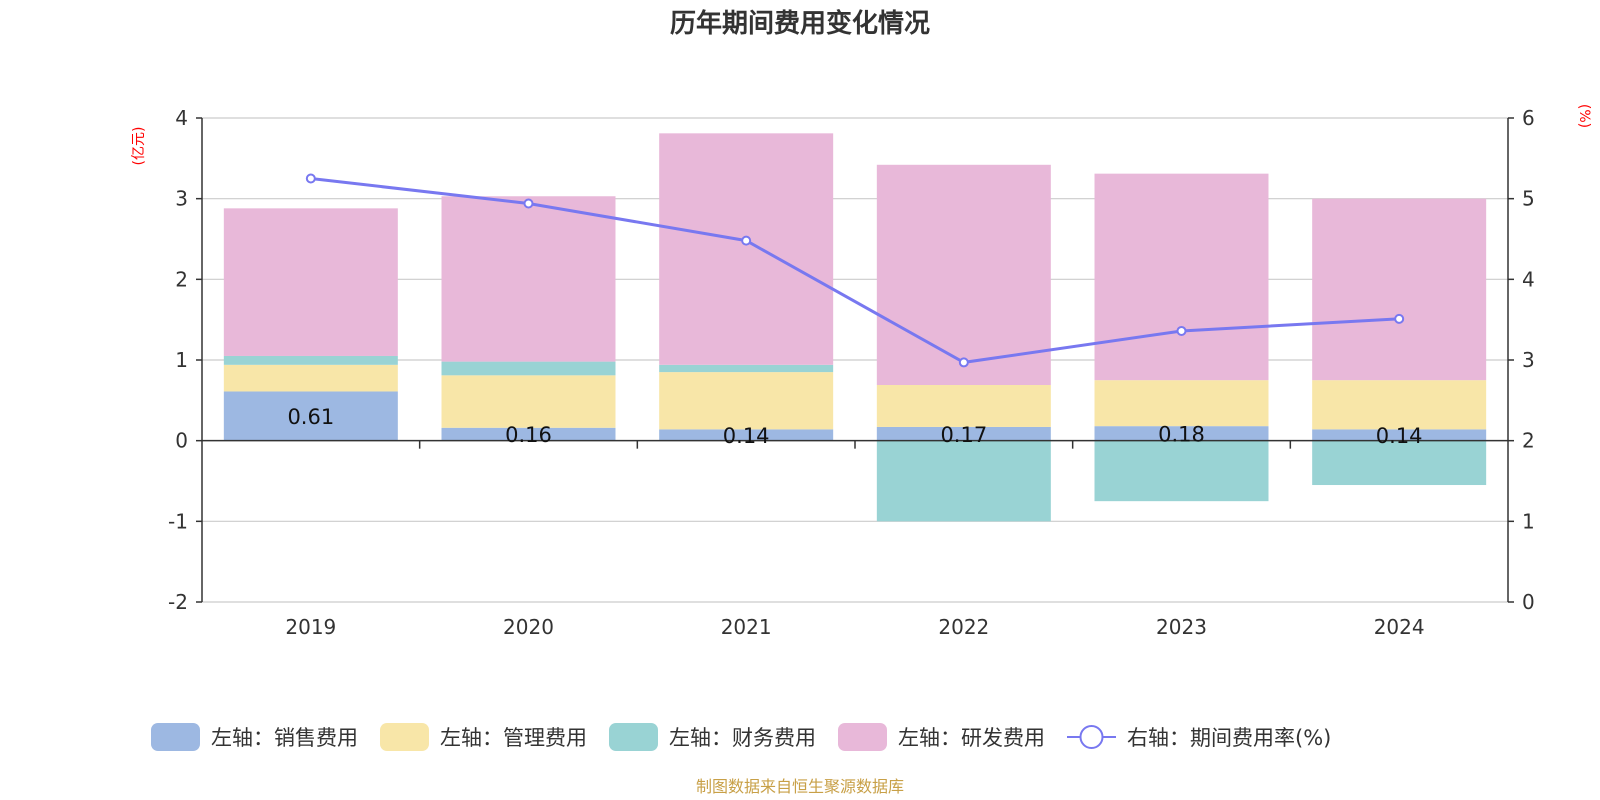  What do you see at coordinates (800, 23) in the screenshot?
I see `chart-title: 历年期间费用变化情况` at bounding box center [800, 23].